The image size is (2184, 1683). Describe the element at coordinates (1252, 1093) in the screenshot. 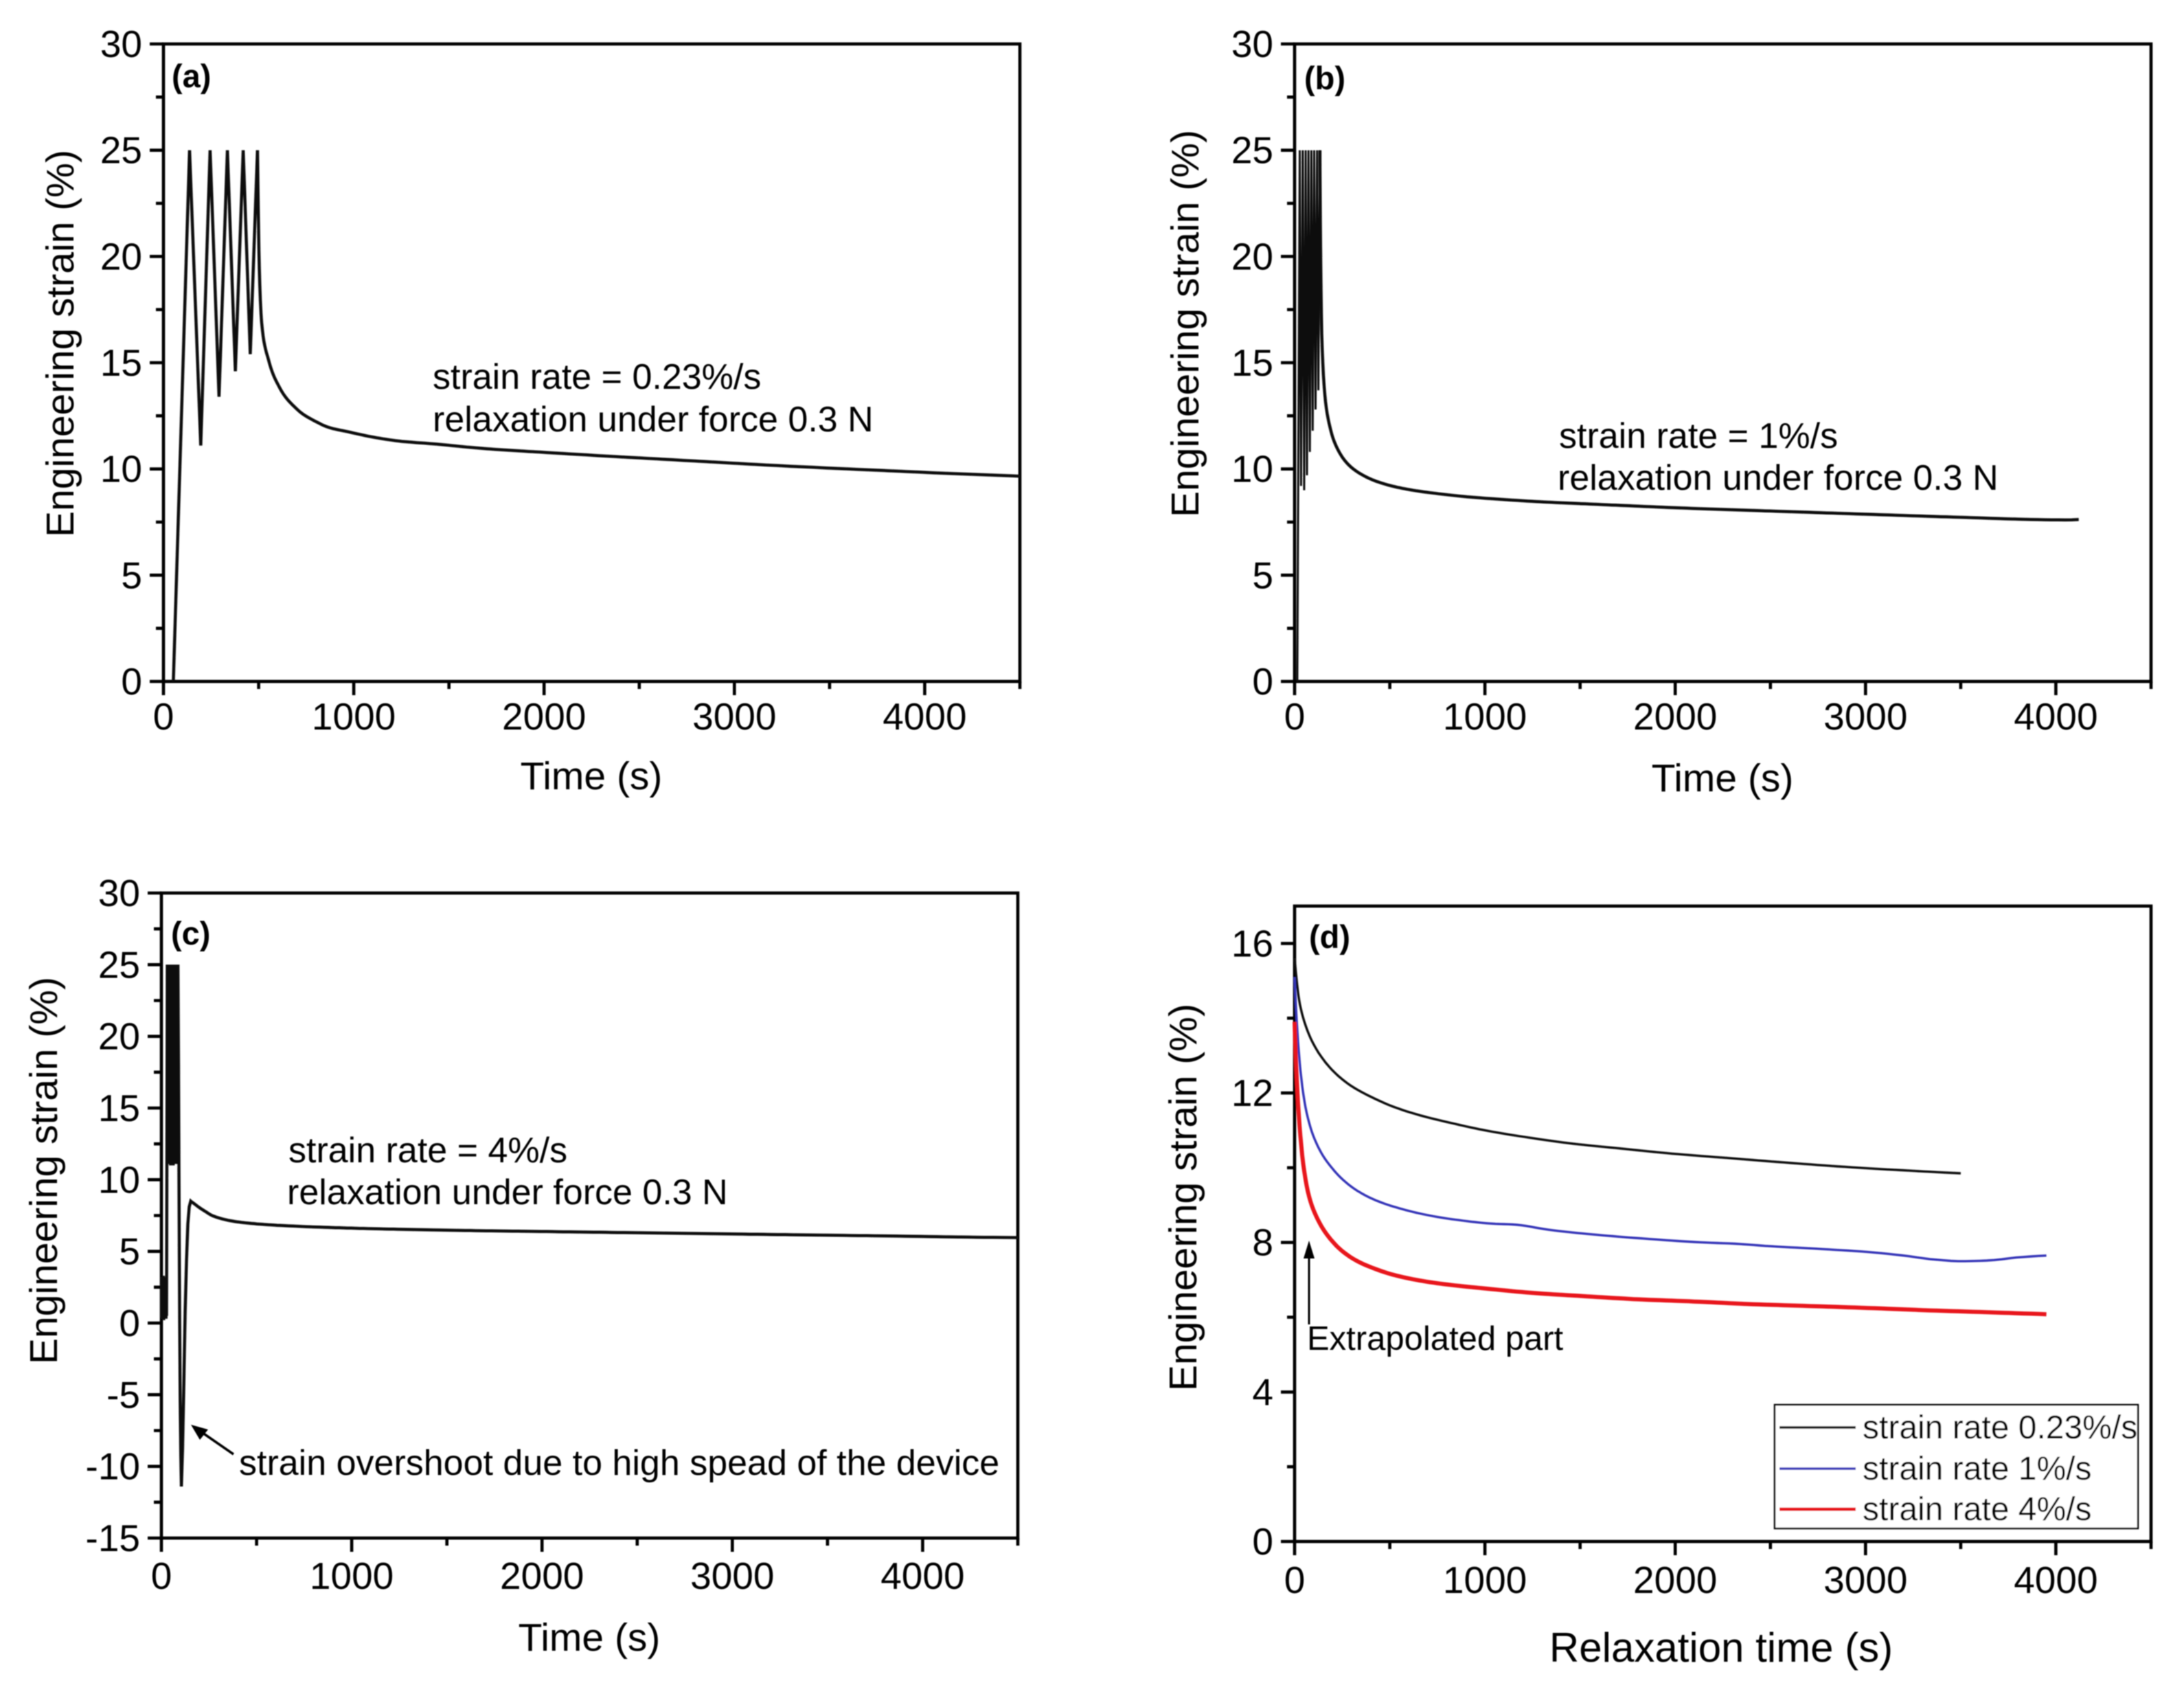

I see `svg-text: 12` at that location.